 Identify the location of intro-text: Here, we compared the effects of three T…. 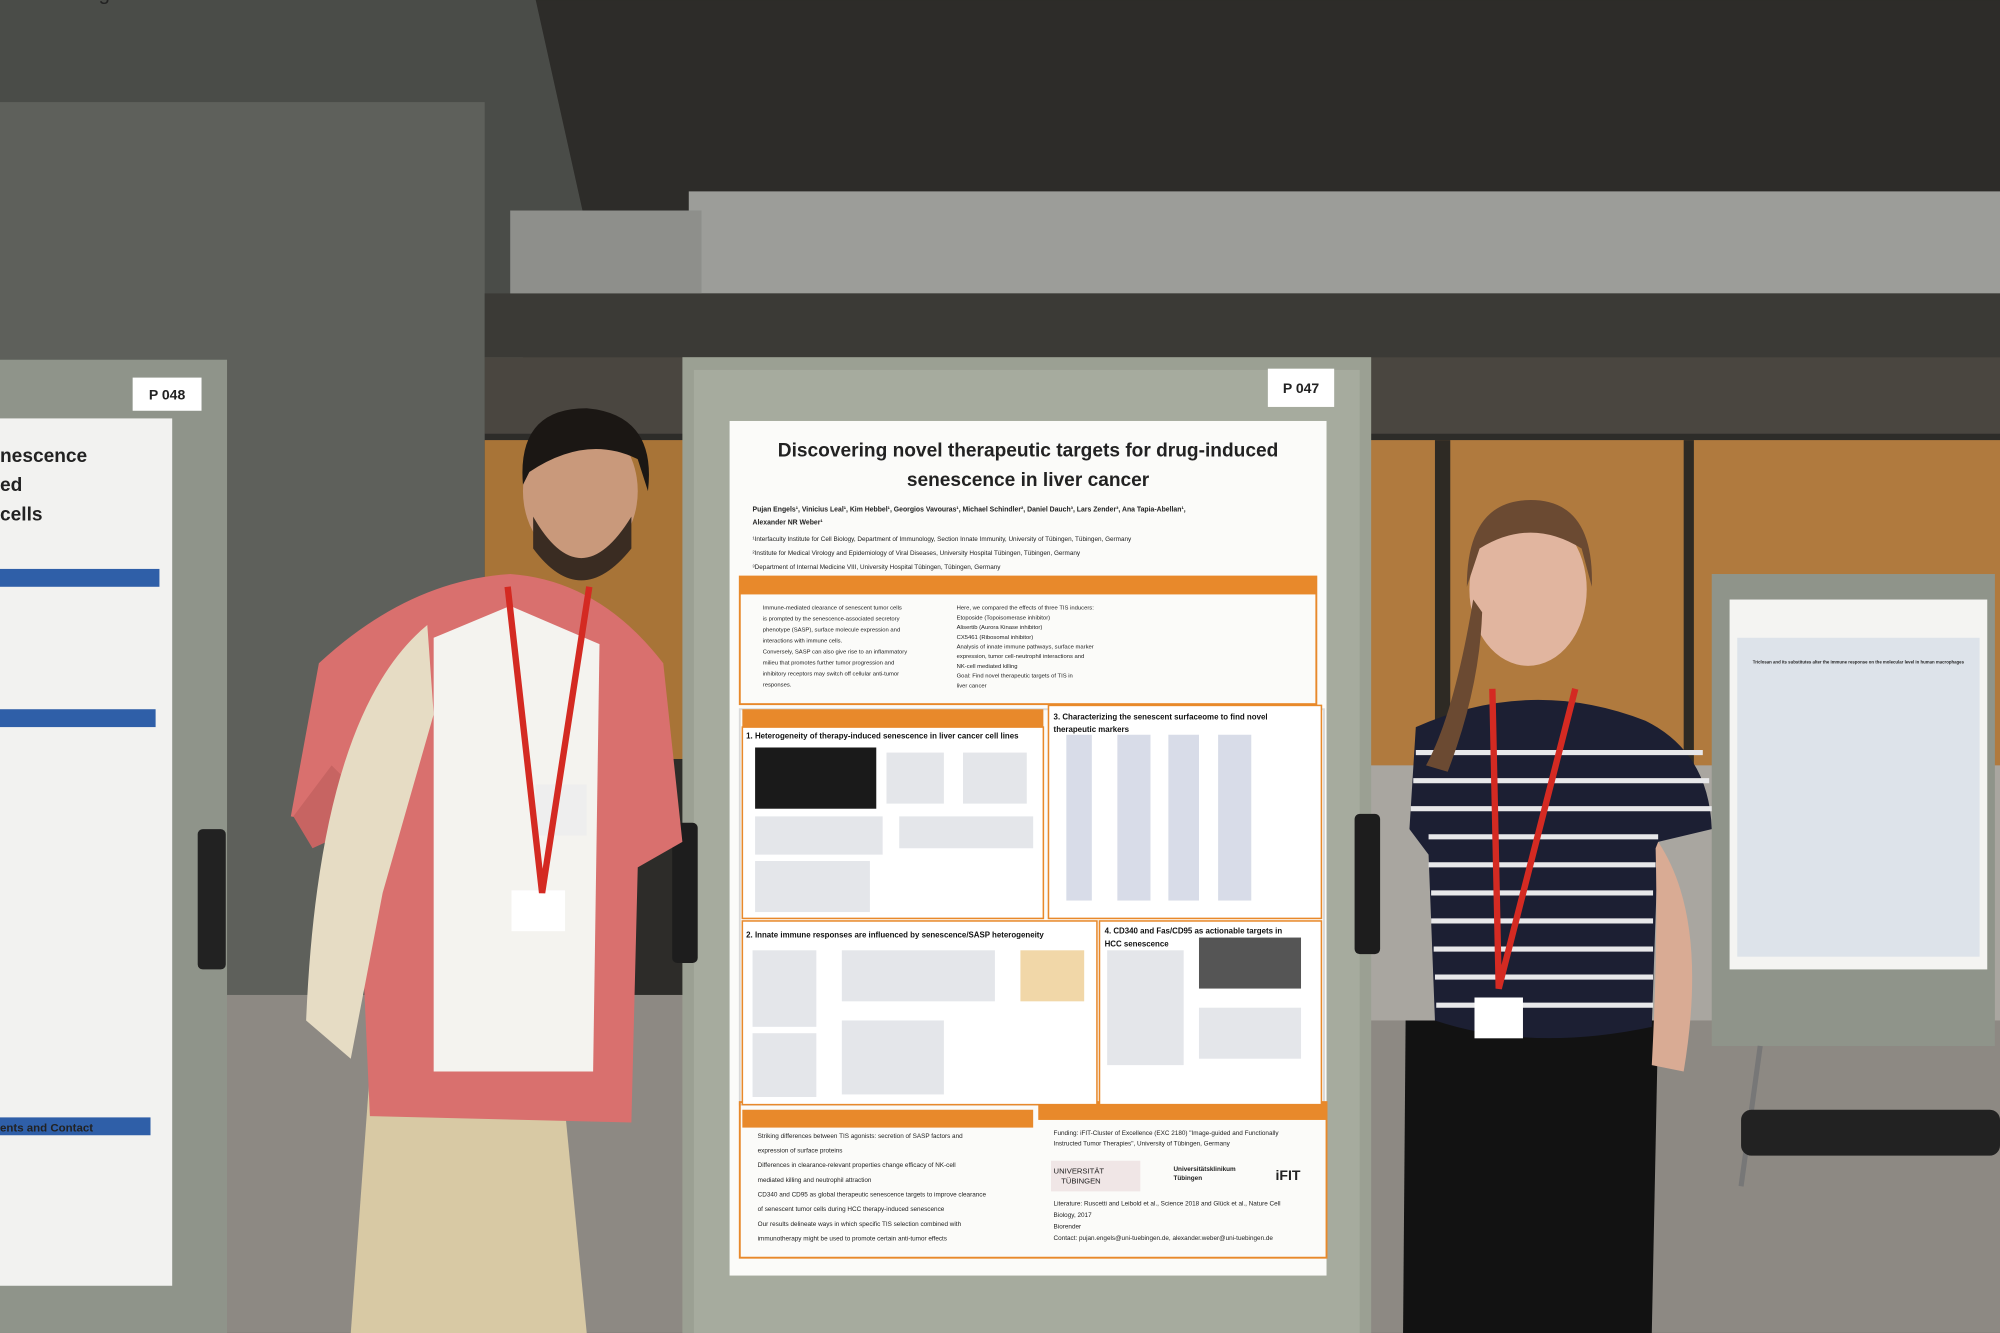
(1026, 609).